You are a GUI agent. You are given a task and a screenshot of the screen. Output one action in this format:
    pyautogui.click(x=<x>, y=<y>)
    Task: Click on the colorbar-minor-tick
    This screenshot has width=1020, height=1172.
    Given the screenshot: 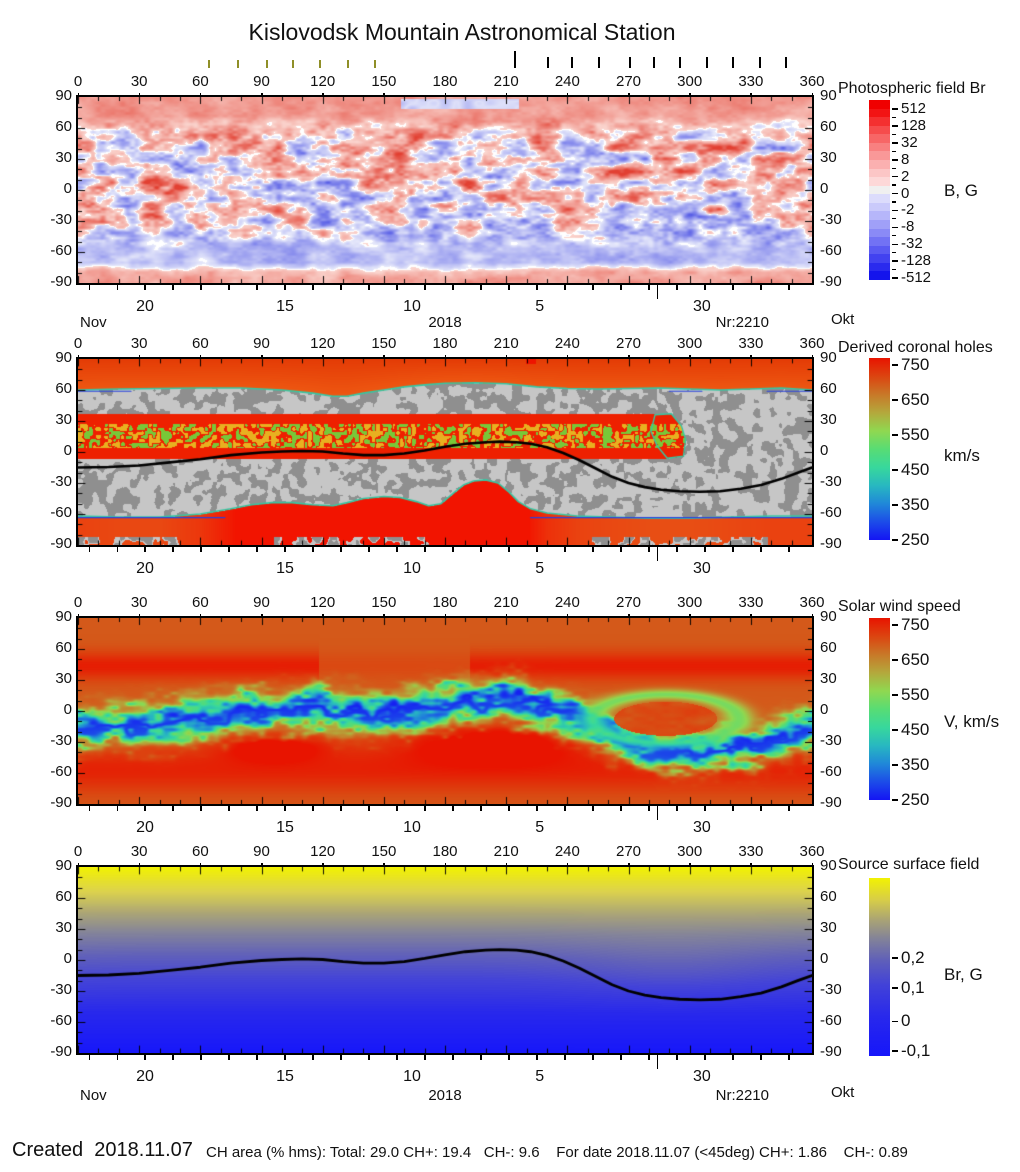 What is the action you would take?
    pyautogui.click(x=894, y=236)
    